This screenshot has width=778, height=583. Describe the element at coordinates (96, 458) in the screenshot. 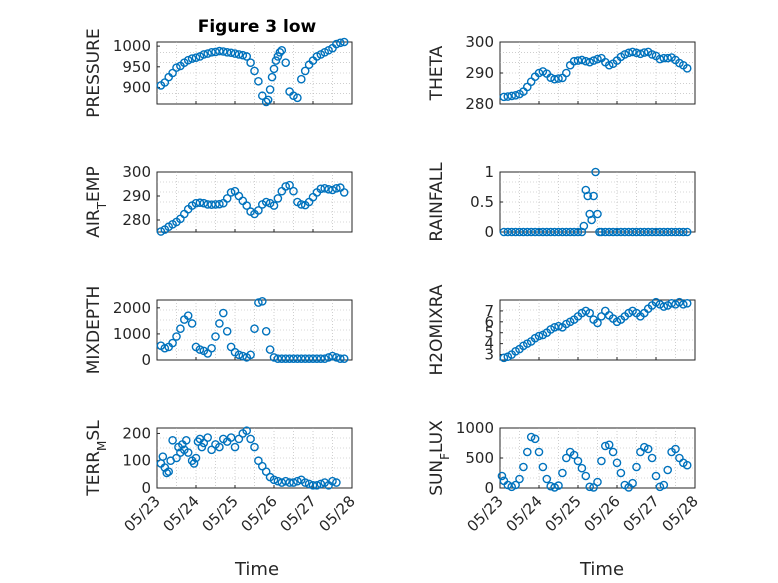

I see `y-axis-label: TERRMSL` at that location.